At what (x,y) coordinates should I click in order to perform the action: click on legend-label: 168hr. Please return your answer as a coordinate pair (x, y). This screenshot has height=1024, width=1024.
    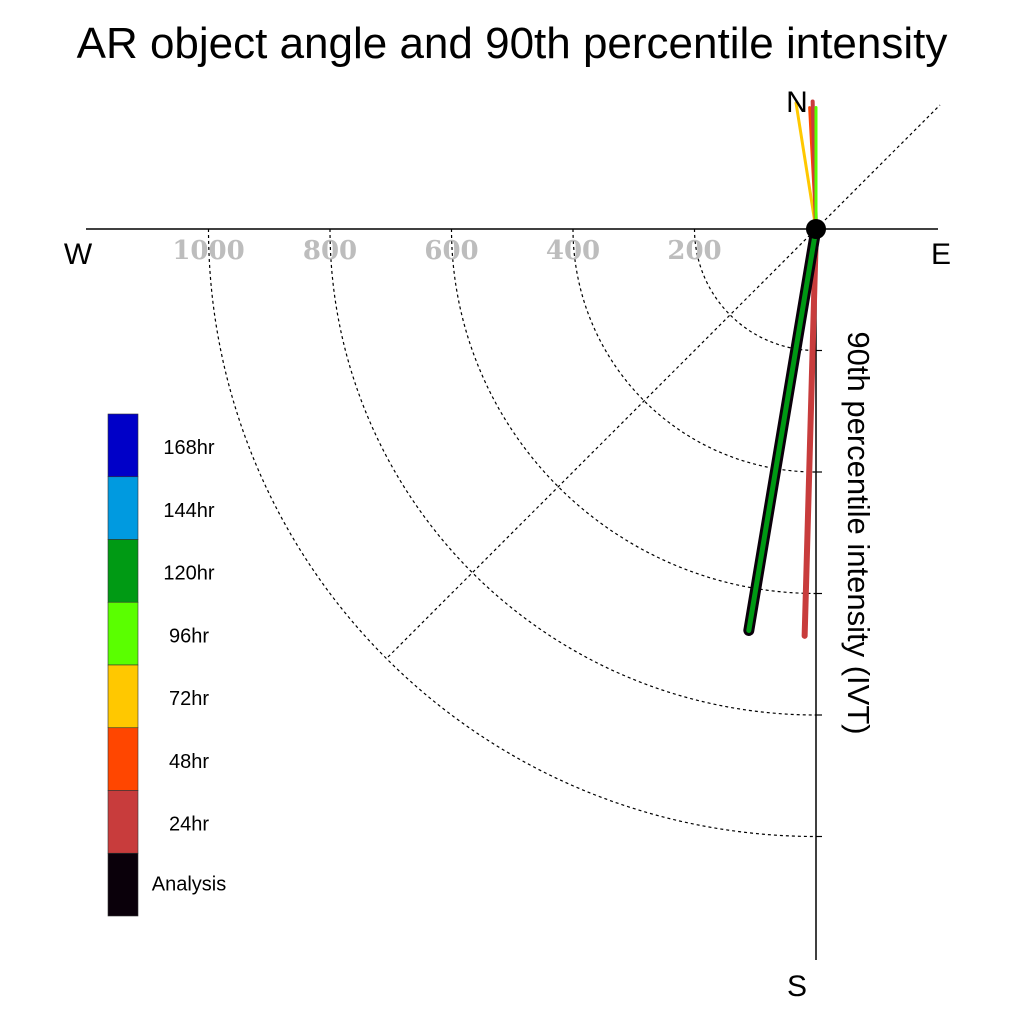
    Looking at the image, I should click on (188, 448).